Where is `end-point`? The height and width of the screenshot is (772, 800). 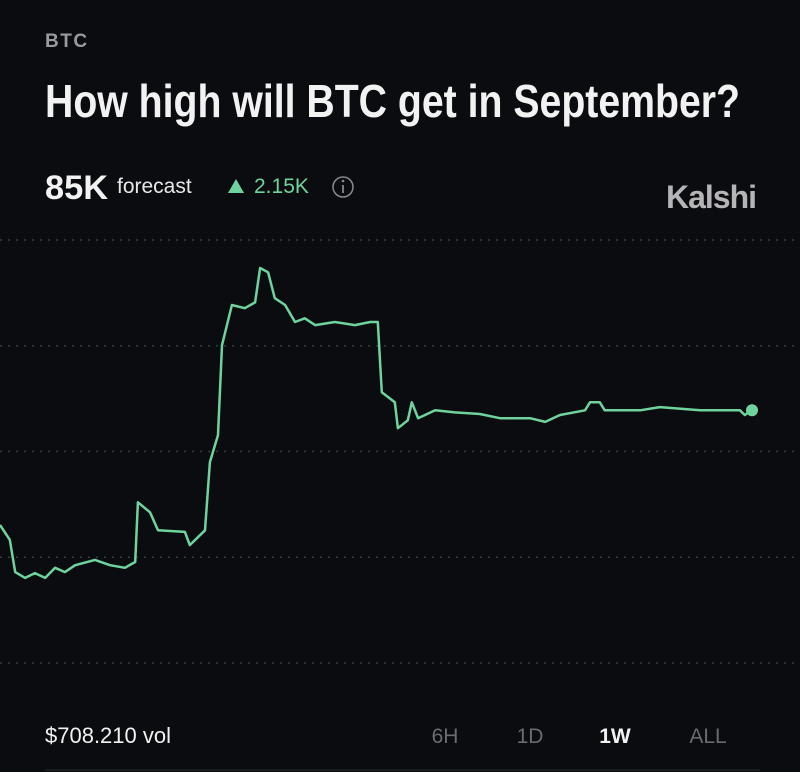 end-point is located at coordinates (752, 410).